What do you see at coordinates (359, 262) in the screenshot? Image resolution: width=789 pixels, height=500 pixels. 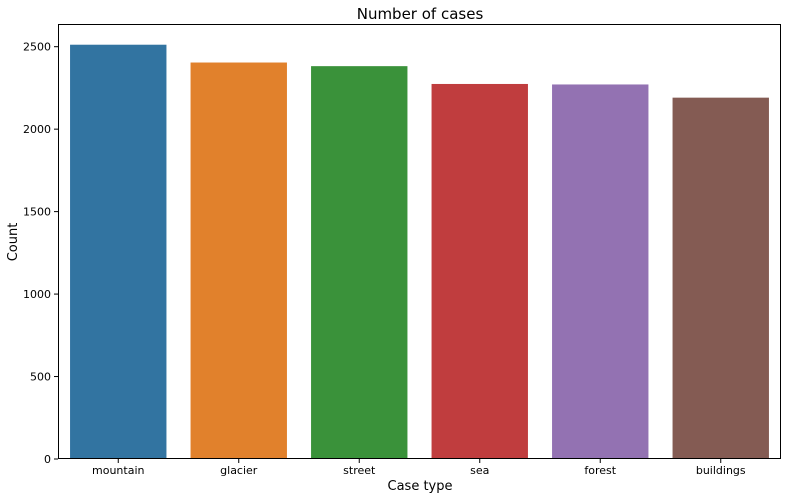 I see `bar-street` at bounding box center [359, 262].